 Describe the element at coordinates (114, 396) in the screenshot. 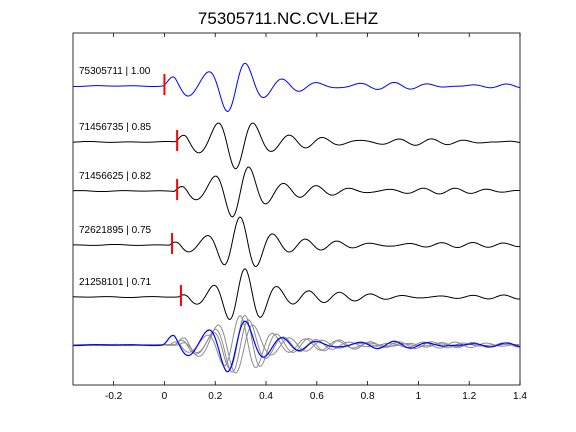

I see `x-tick-label: -0.2` at that location.